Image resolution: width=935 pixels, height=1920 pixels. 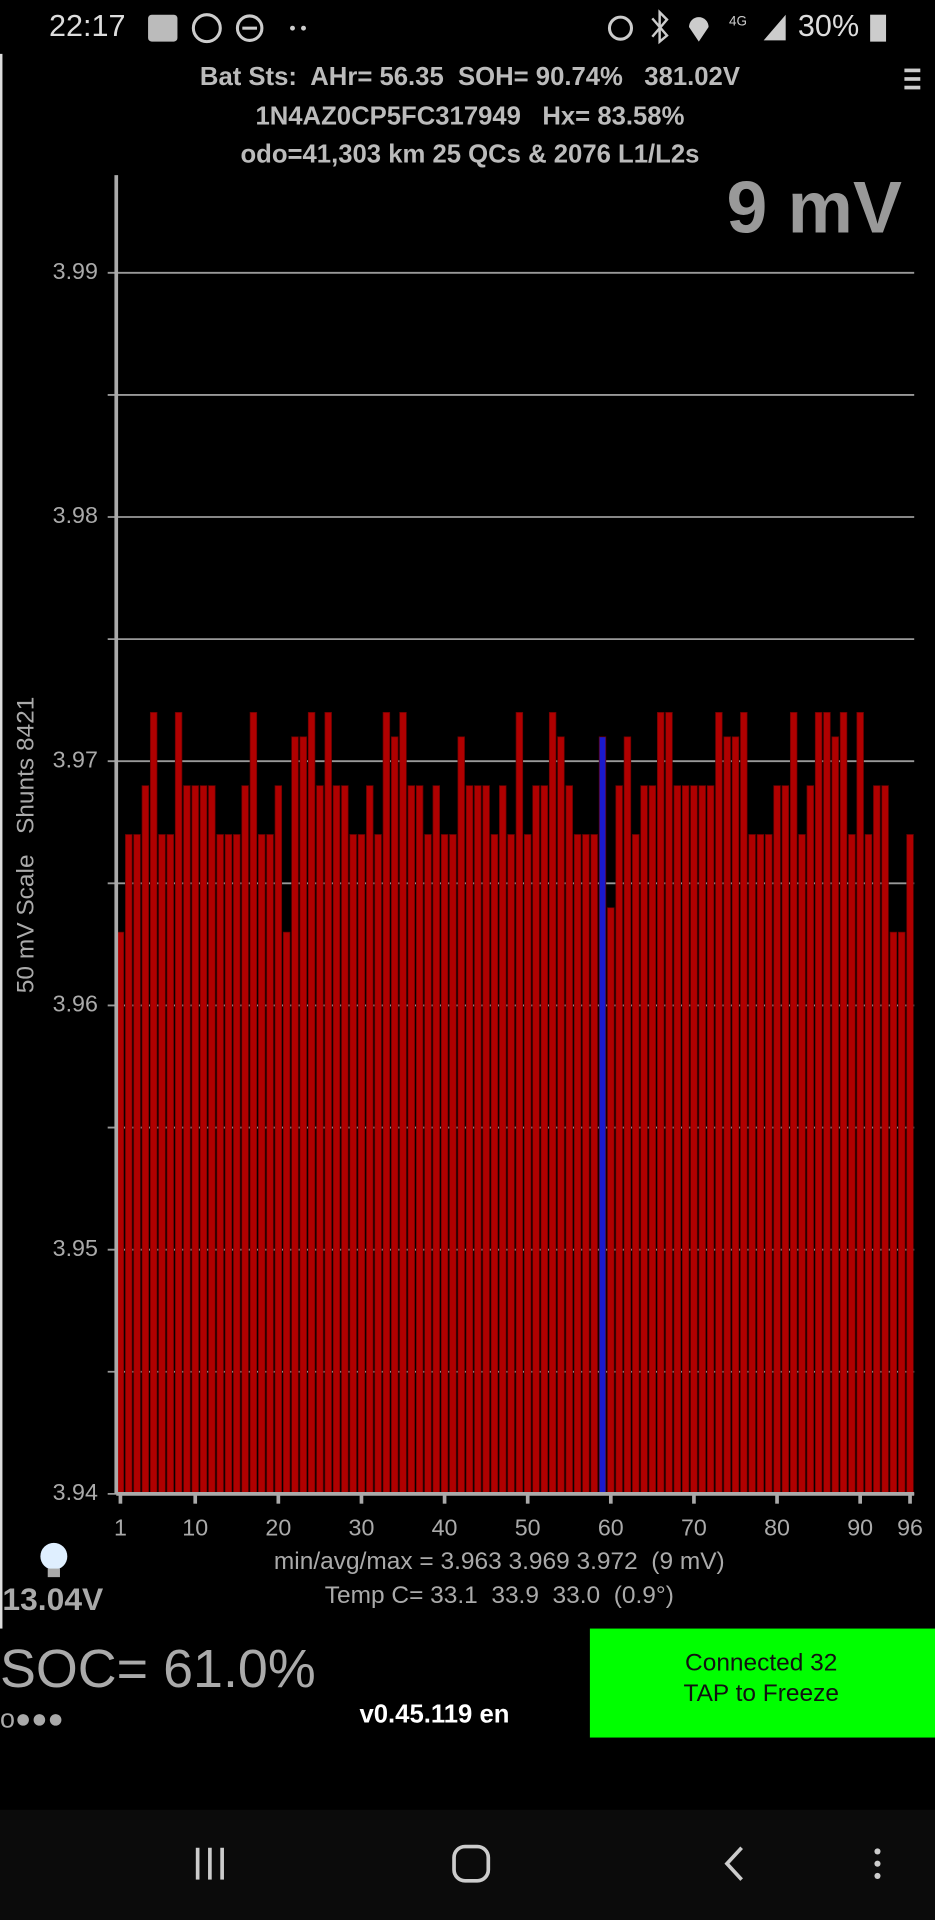 What do you see at coordinates (75, 1004) in the screenshot?
I see `y-tick-label: 3.96` at bounding box center [75, 1004].